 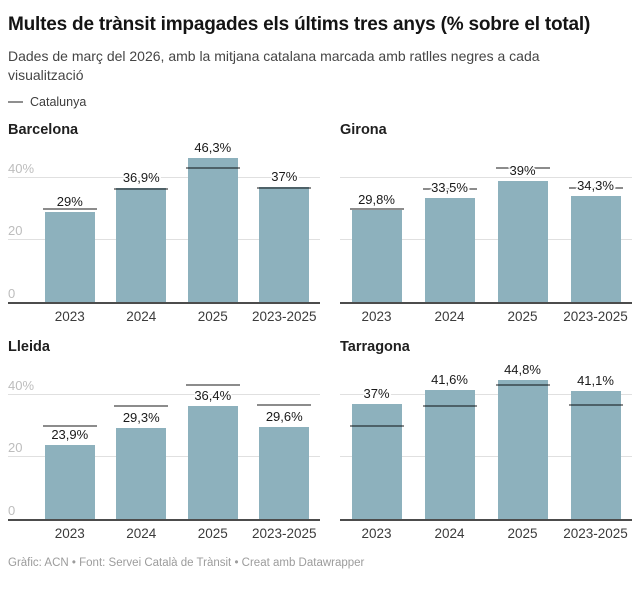 I want to click on bars-row: 29,8% 33,5% 39% 34,3%, so click(x=486, y=228).